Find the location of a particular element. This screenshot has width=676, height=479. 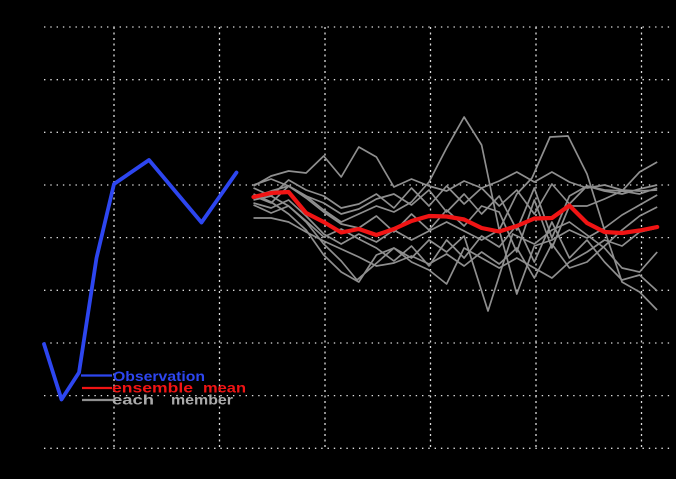

svg-text: member is located at coordinates (202, 400).